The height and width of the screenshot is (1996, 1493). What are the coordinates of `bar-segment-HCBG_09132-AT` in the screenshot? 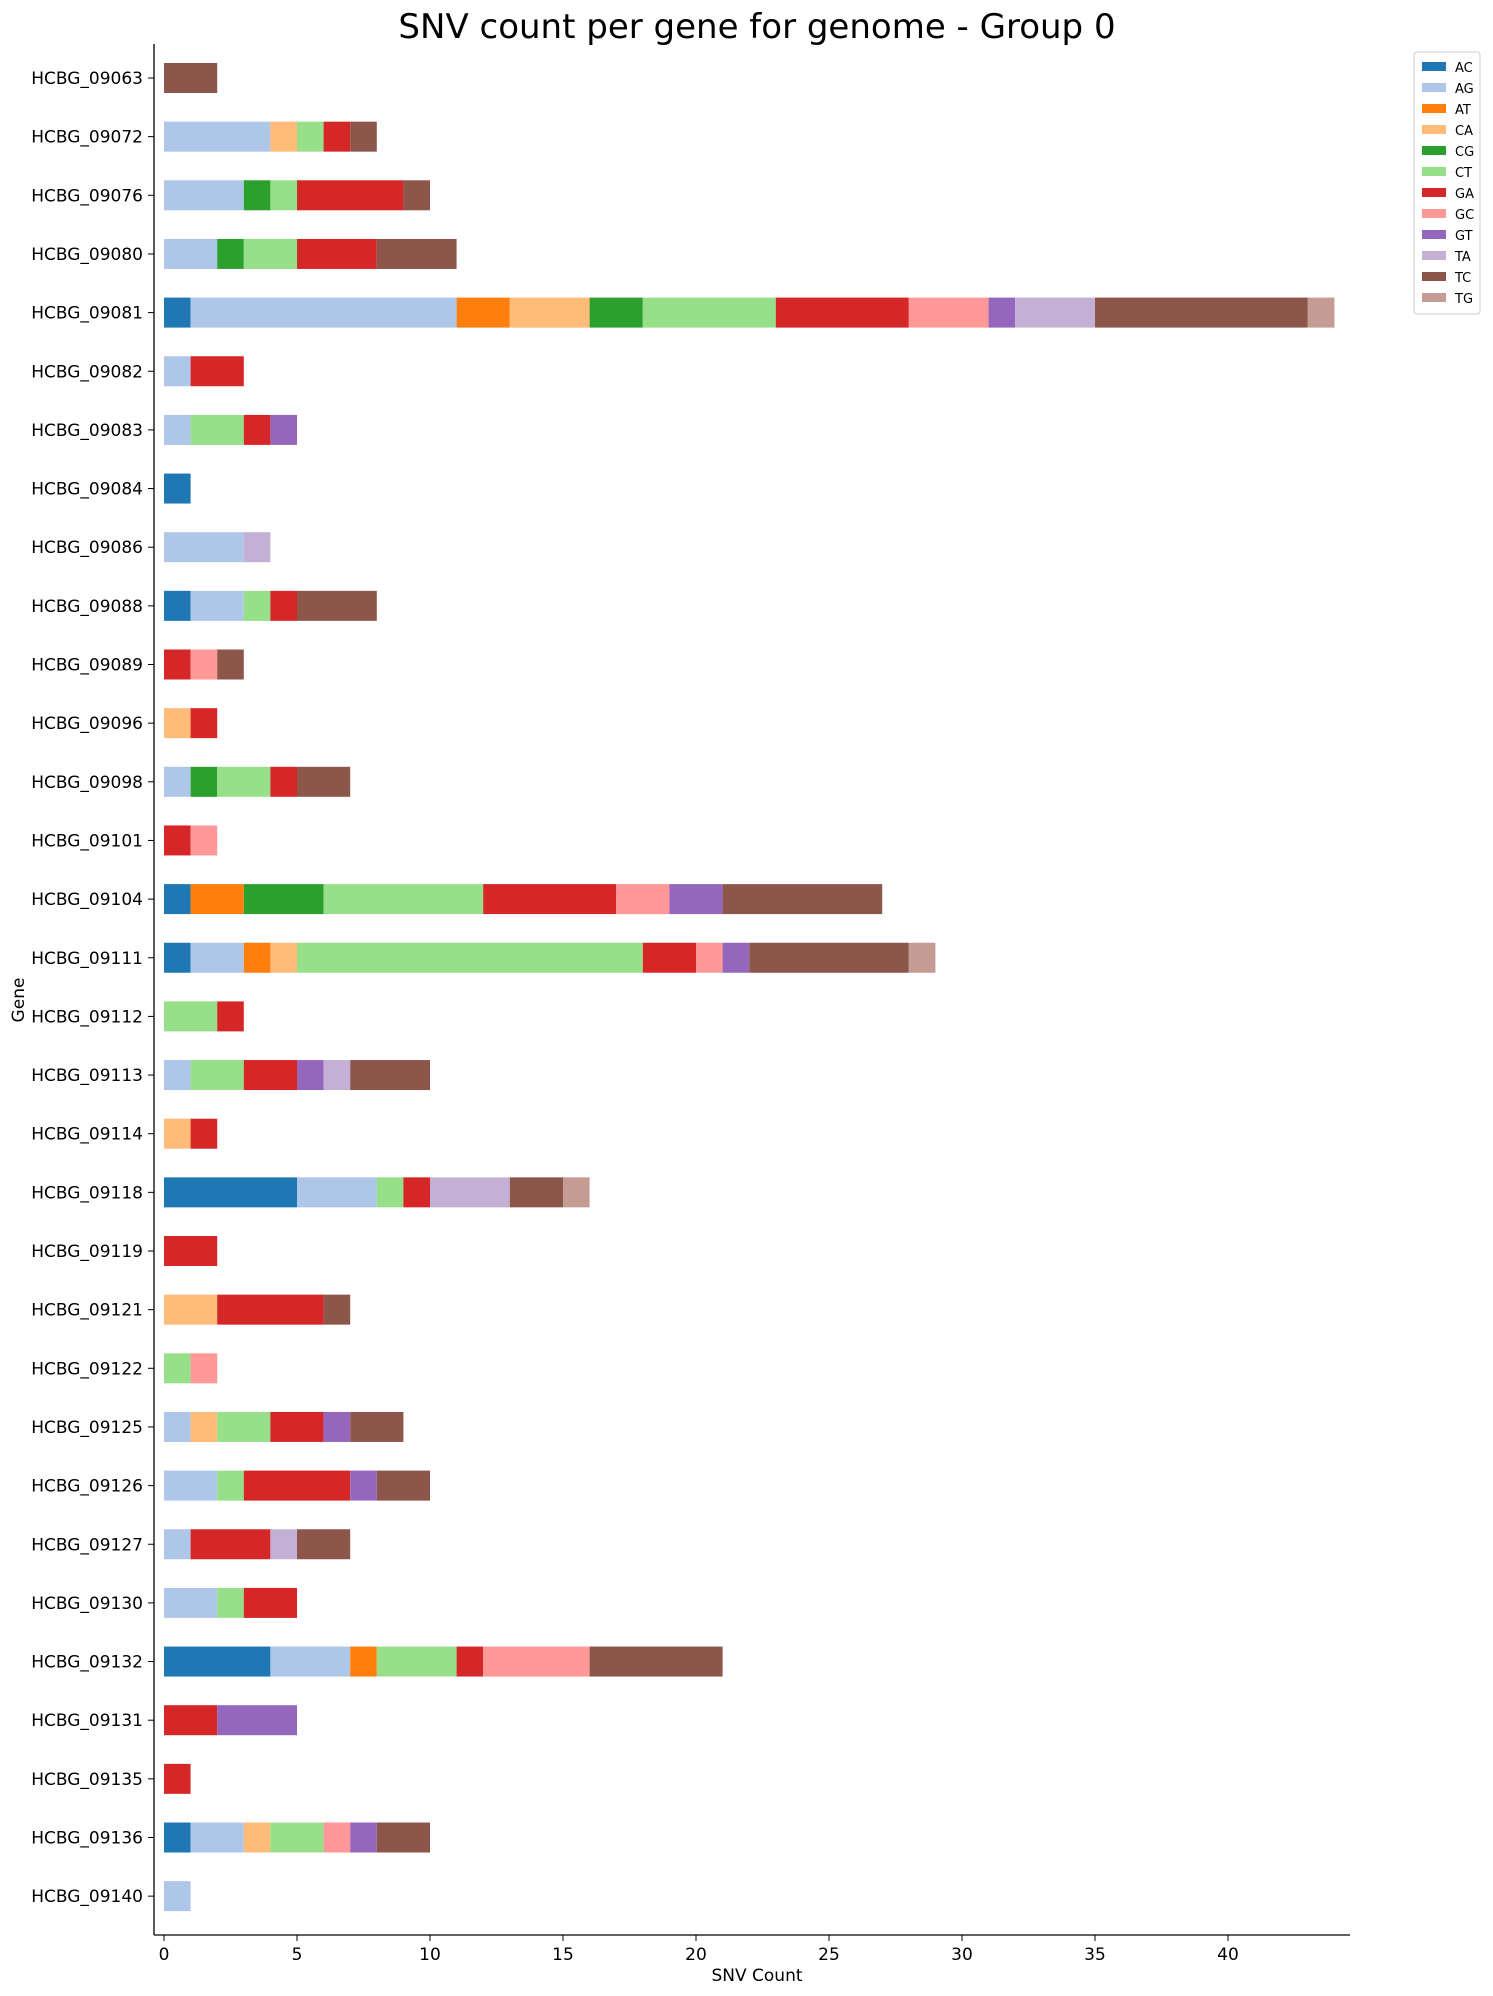 It's located at (363, 1661).